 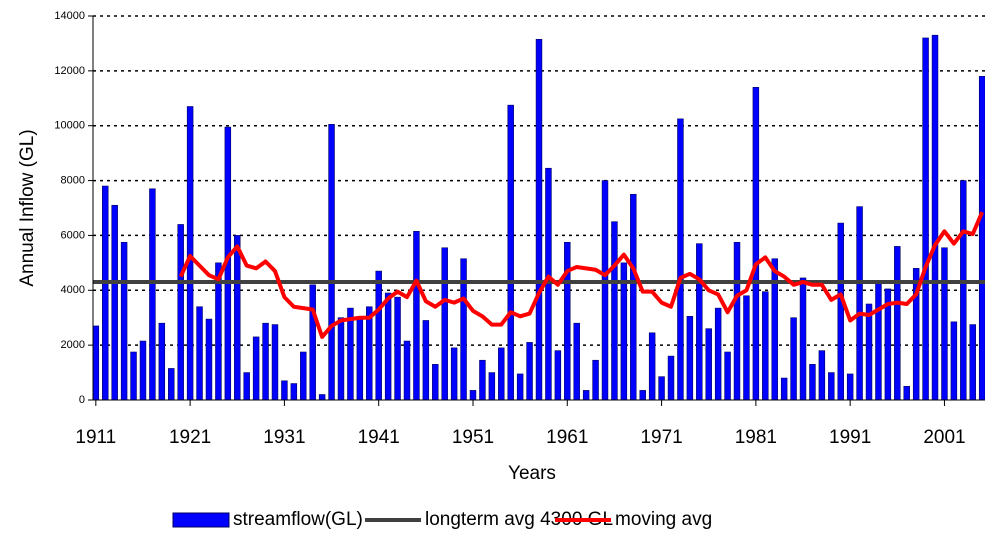 I want to click on y-tick-label: 12000, so click(x=69, y=71).